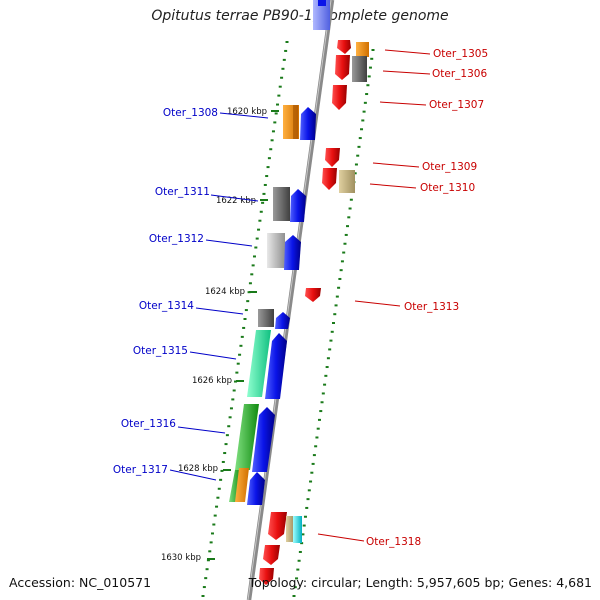 The width and height of the screenshot is (600, 600). I want to click on gene-oter-1313: Oter_1313, so click(382, 300).